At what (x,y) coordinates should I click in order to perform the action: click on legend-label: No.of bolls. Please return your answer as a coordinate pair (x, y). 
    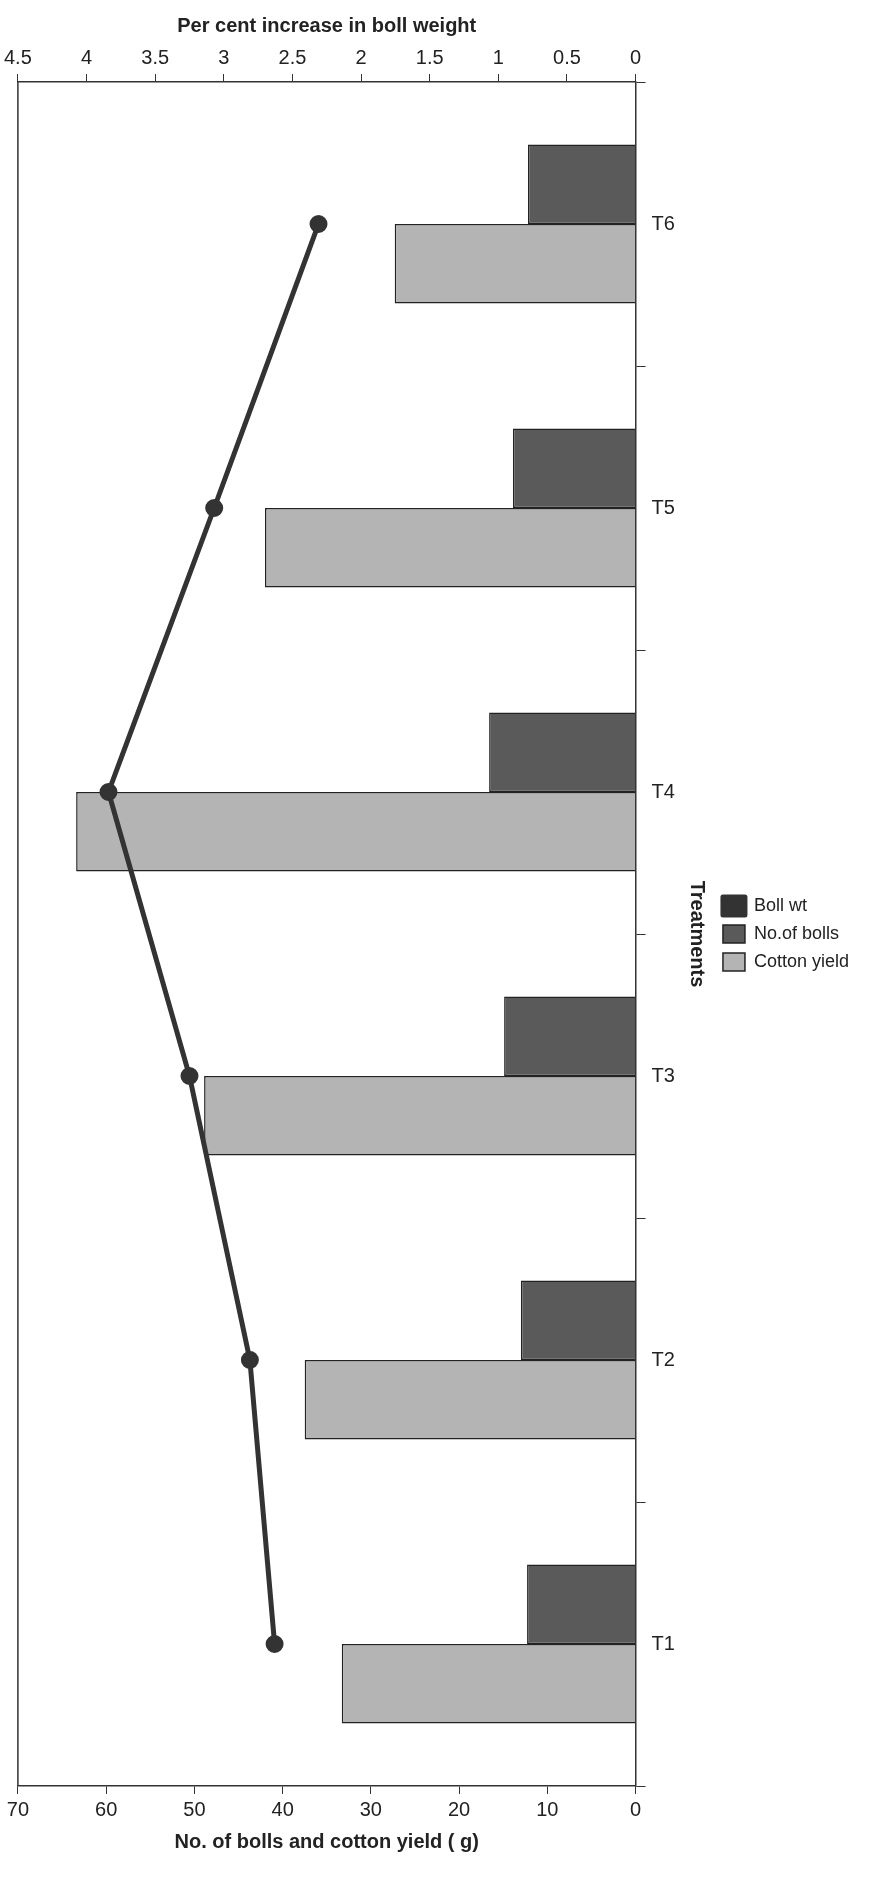
    Looking at the image, I should click on (796, 932).